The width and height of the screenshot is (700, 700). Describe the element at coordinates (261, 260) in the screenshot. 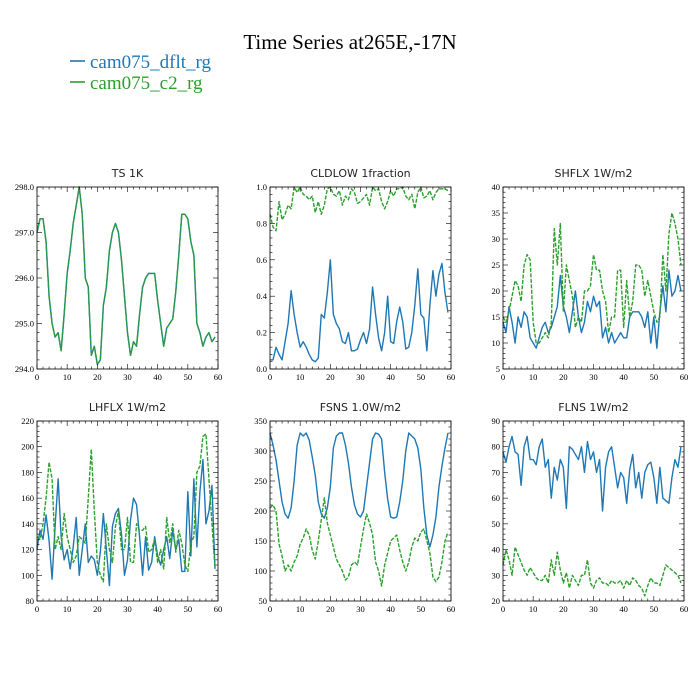

I see `y-tick-label: 0.6` at that location.